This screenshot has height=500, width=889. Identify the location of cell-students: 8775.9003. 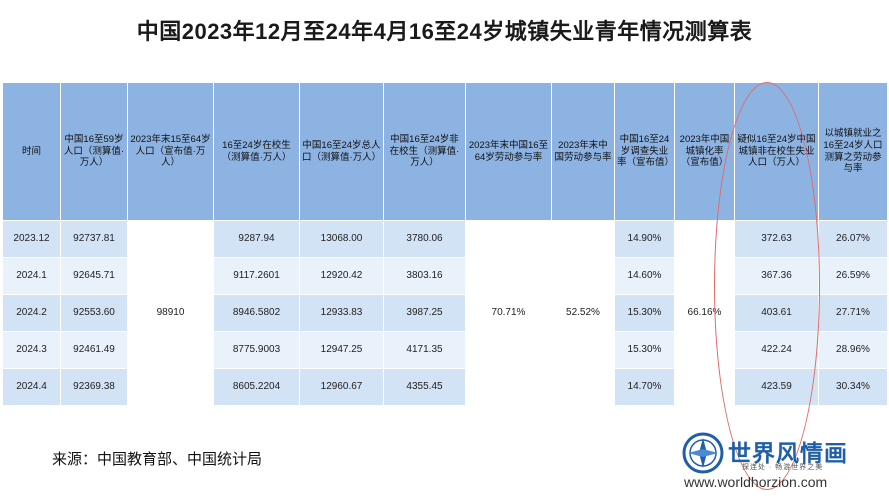
(256, 350).